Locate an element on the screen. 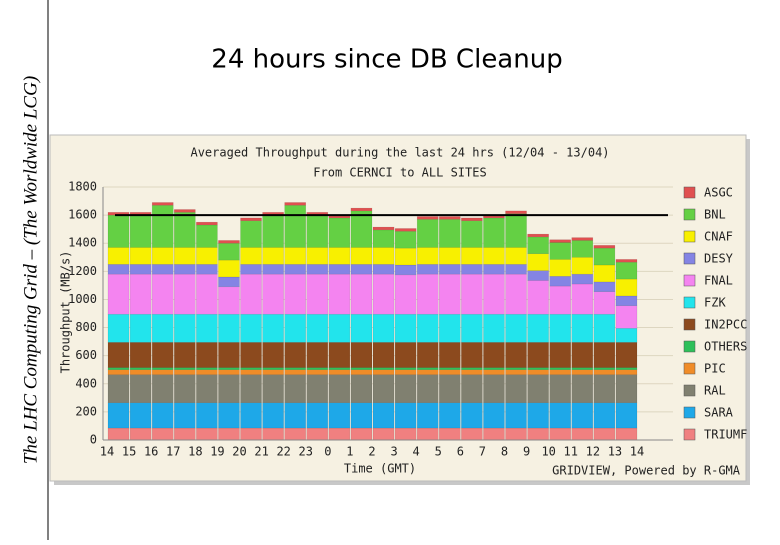  y-tick-label: 800 is located at coordinates (86, 327).